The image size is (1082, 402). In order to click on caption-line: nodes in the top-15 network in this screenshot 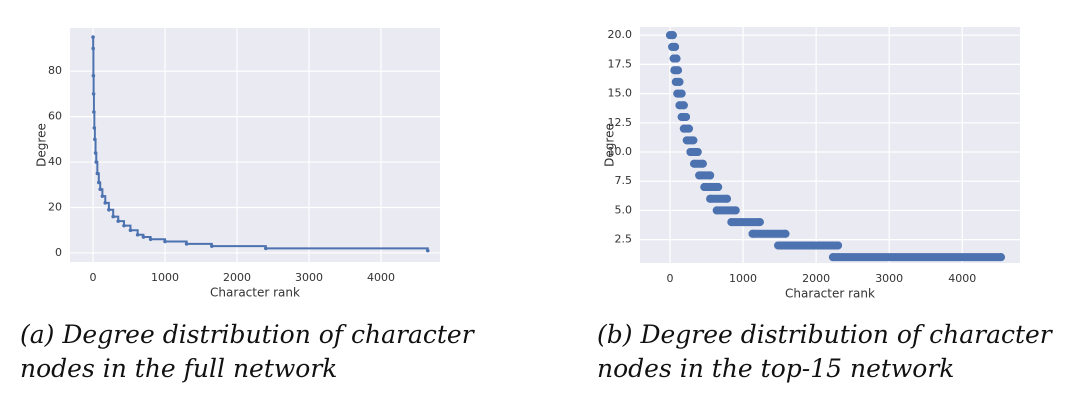, I will do `click(775, 368)`.